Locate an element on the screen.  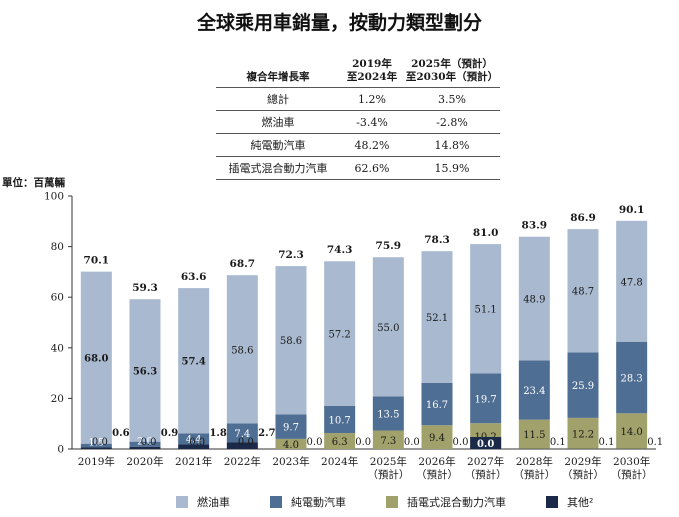
x-tick-label: 2020年 is located at coordinates (144, 461).